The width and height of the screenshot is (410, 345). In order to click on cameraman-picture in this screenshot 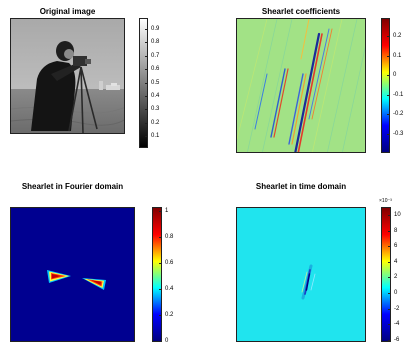, I will do `click(67, 76)`.